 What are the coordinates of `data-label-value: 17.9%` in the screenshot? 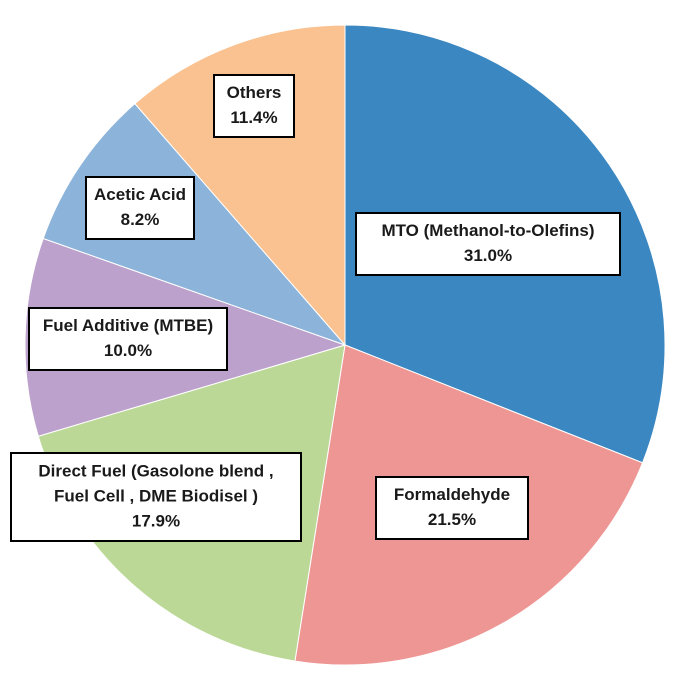 It's located at (156, 520).